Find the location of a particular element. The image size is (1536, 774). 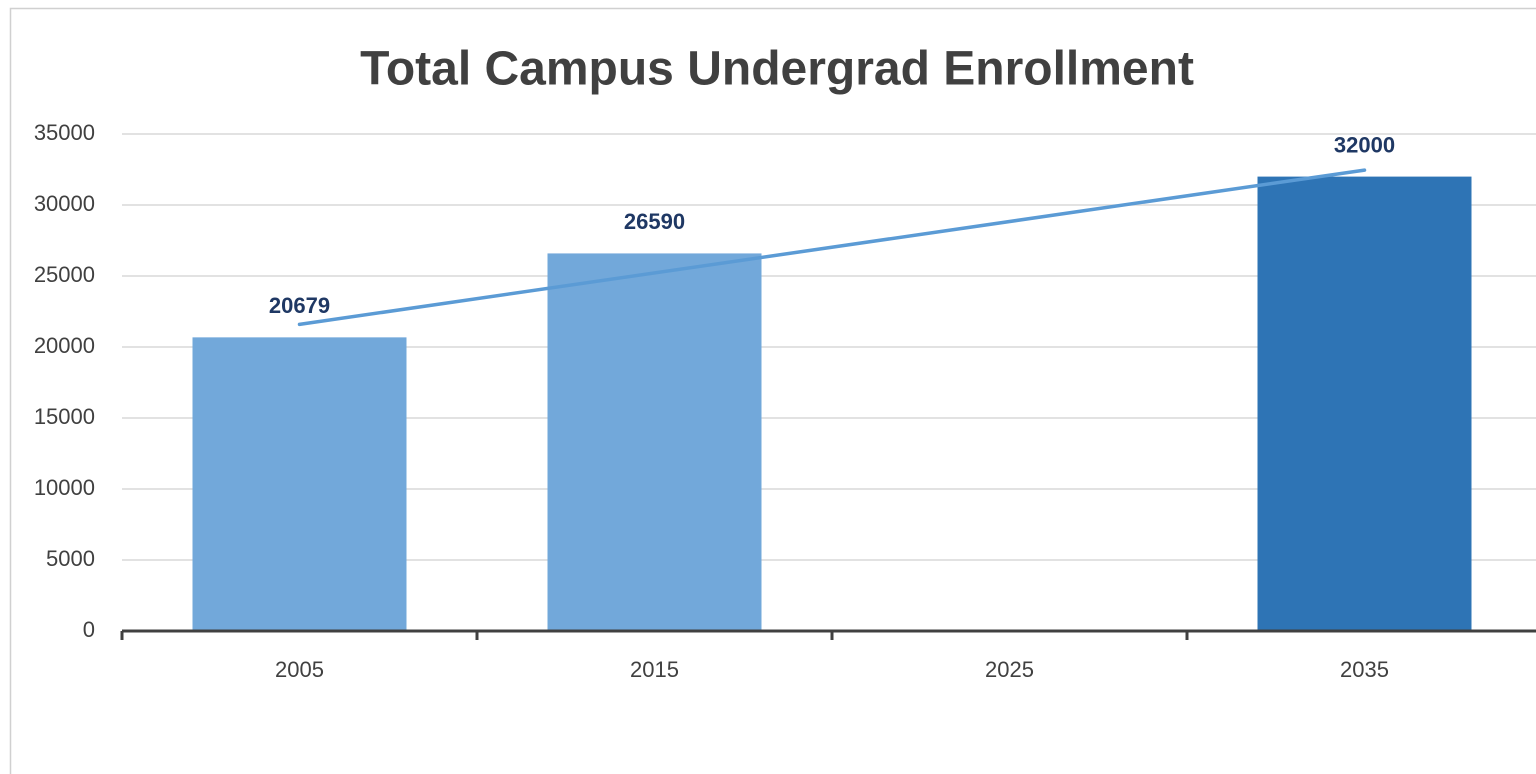

y-tick-label: 5000 is located at coordinates (70, 558).